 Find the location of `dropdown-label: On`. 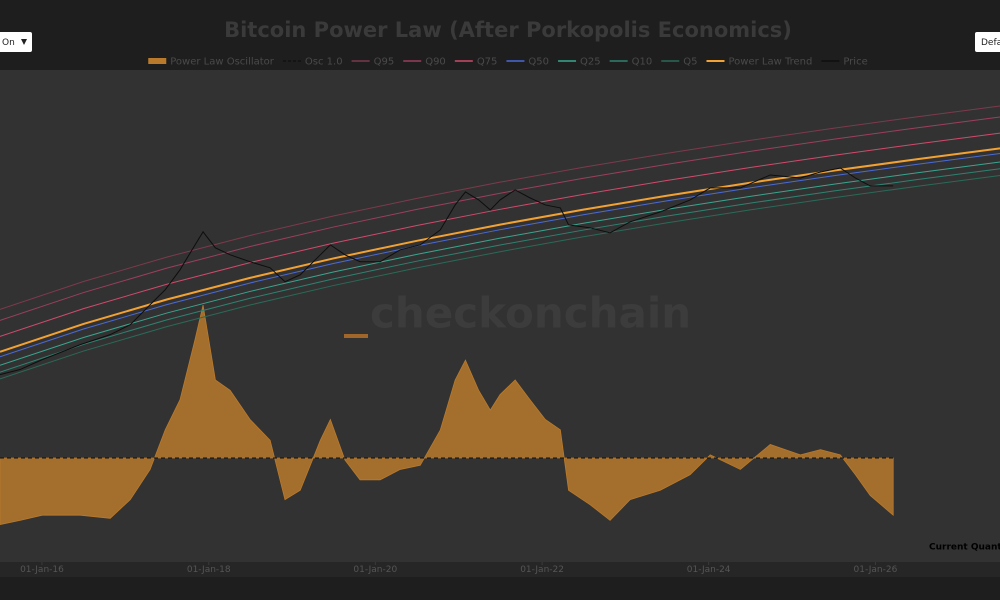

dropdown-label: On is located at coordinates (8, 43).